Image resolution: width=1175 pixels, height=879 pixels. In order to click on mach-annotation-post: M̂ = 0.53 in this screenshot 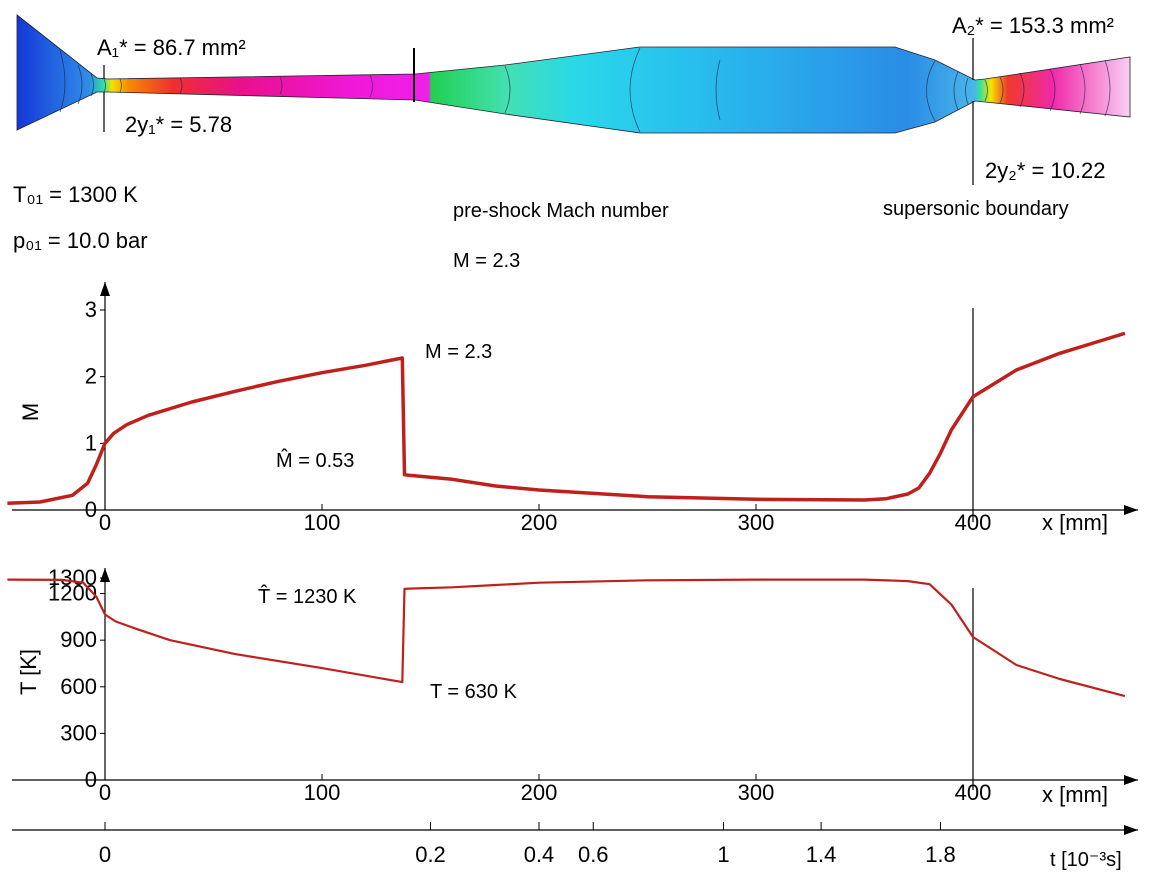, I will do `click(315, 460)`.